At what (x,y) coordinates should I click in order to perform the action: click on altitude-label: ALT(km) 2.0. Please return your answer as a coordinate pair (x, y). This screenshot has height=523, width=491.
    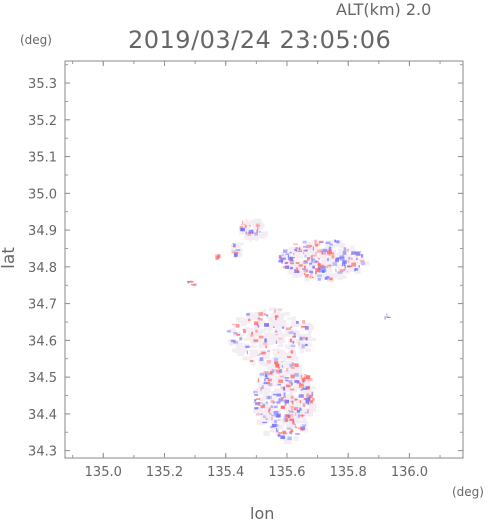
    Looking at the image, I should click on (384, 9).